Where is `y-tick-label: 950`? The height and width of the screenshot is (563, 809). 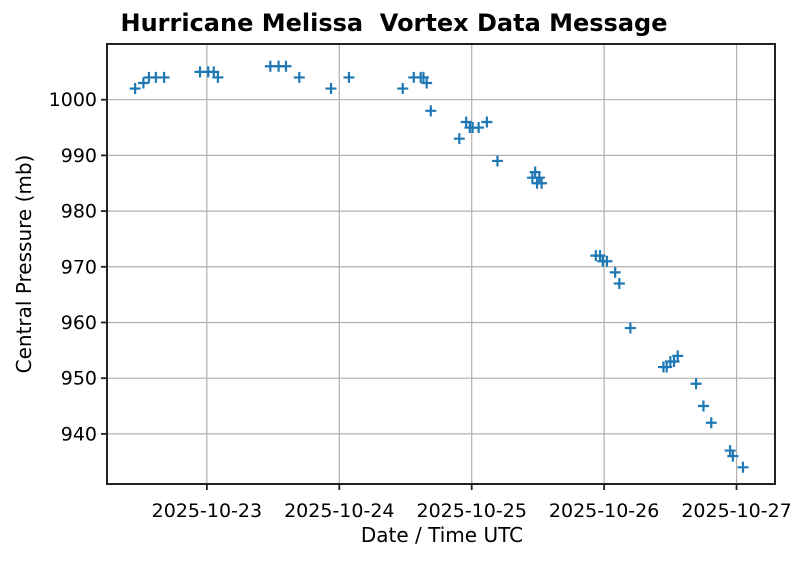
y-tick-label: 950 is located at coordinates (79, 379).